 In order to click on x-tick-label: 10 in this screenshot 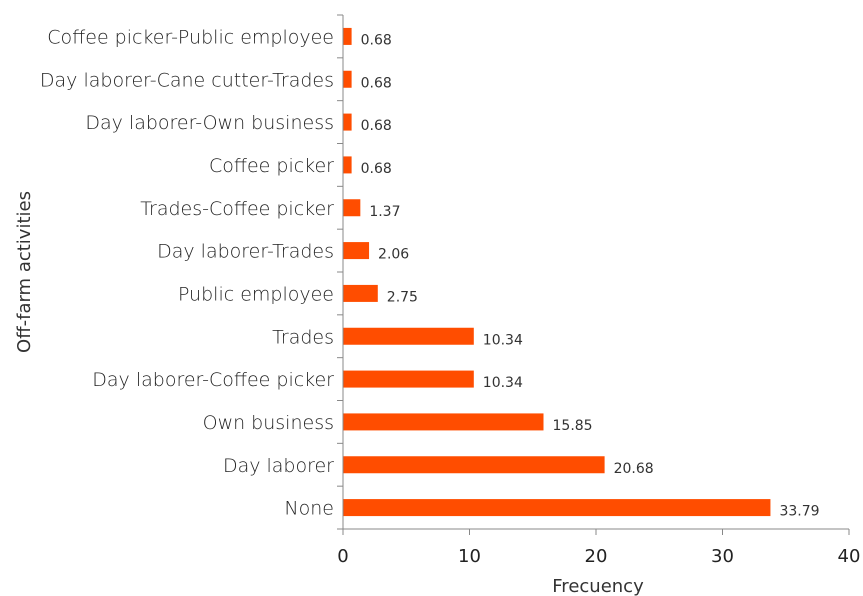, I will do `click(469, 556)`.